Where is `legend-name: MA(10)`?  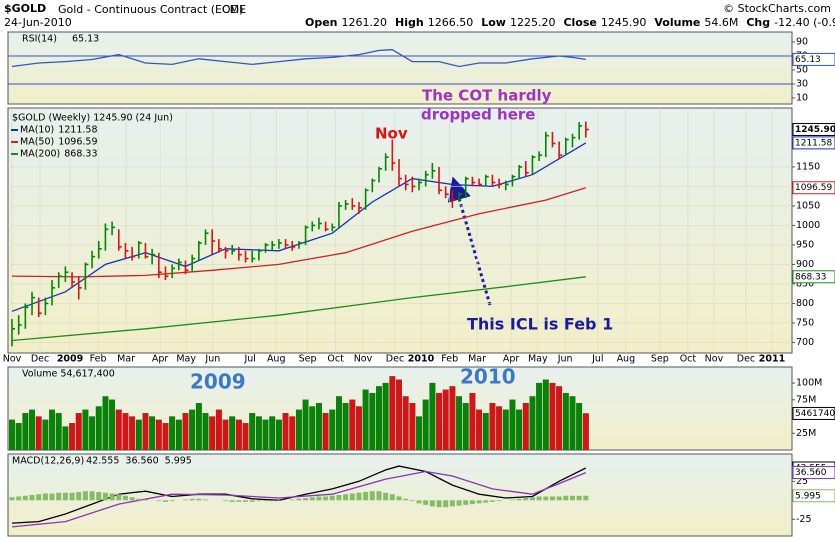 legend-name: MA(10) is located at coordinates (37, 130).